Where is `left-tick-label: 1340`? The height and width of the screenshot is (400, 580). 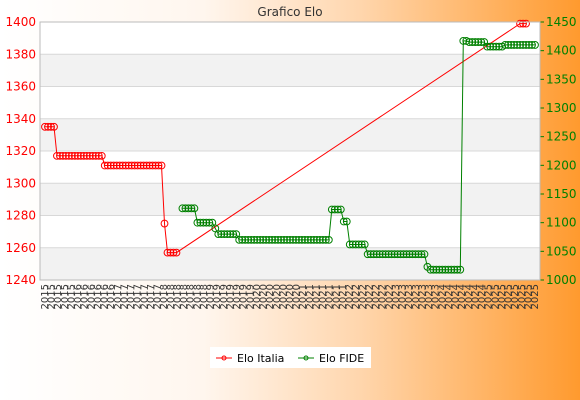
left-tick-label: 1340 is located at coordinates (20, 119).